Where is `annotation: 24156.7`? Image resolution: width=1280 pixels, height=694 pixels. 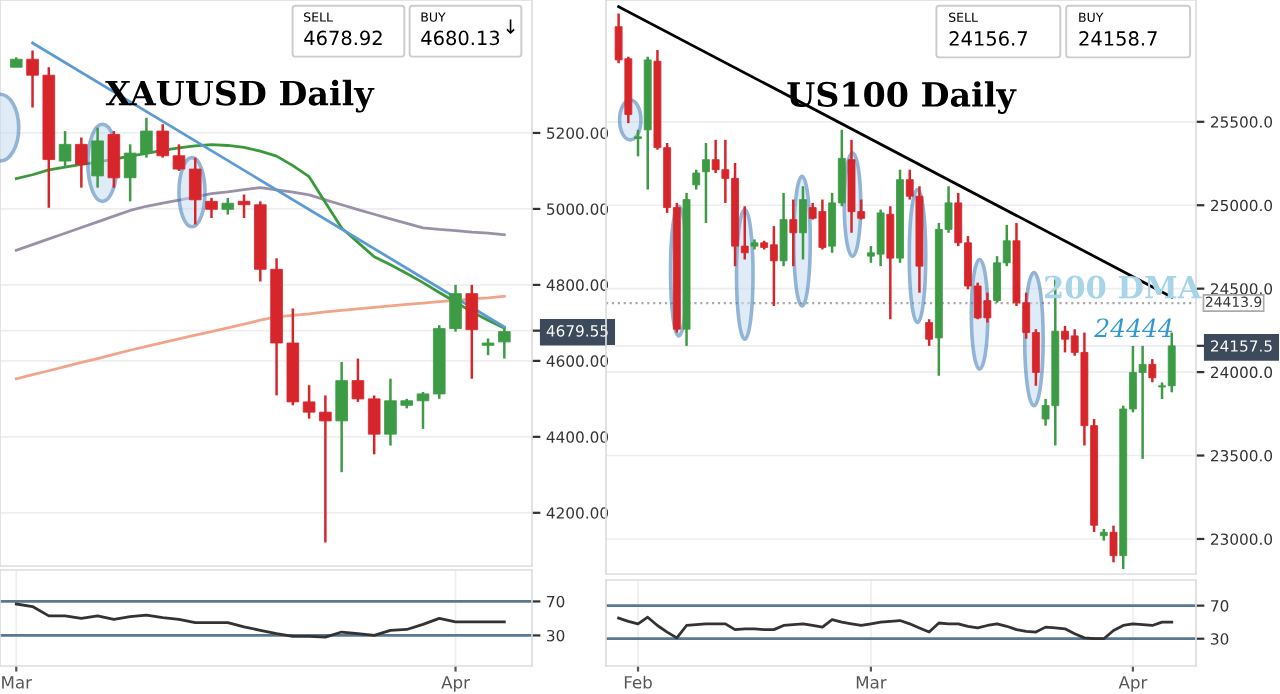 annotation: 24156.7 is located at coordinates (988, 38).